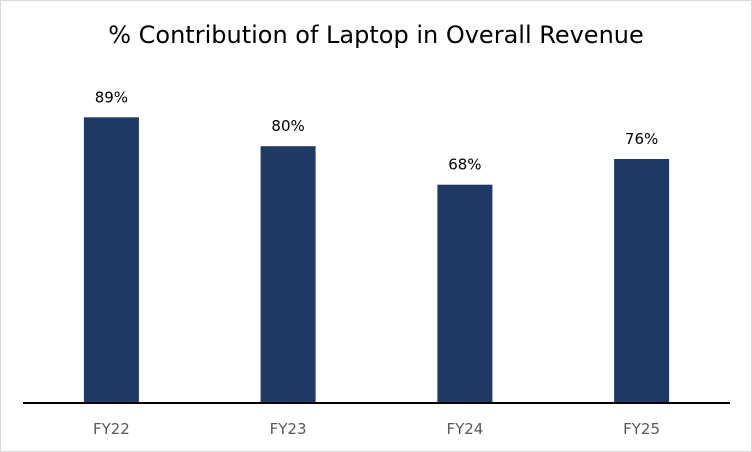 This screenshot has height=452, width=752. Describe the element at coordinates (642, 281) in the screenshot. I see `bar-fy25` at that location.